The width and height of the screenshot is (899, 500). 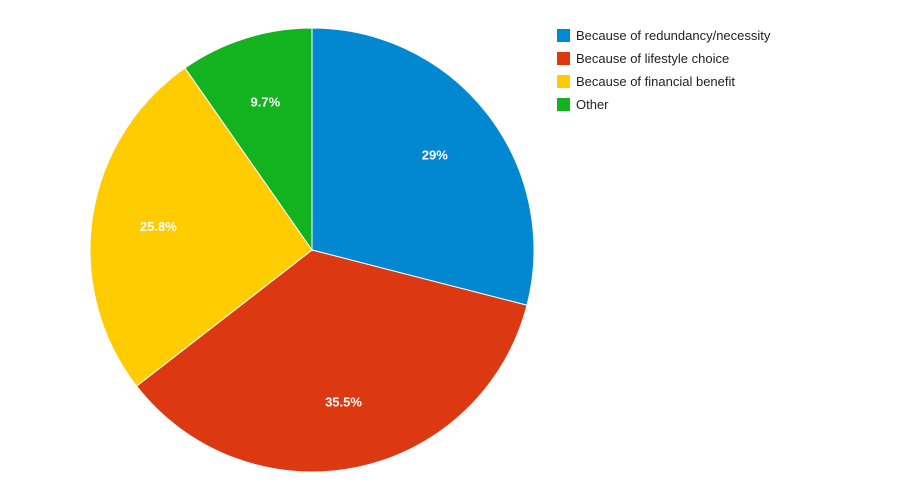 I want to click on legend-item: Because of financial benefit, so click(x=663, y=81).